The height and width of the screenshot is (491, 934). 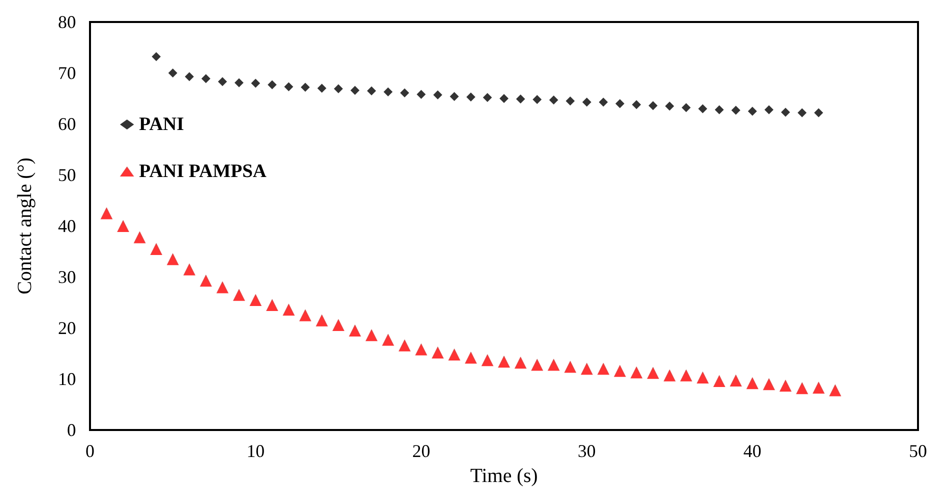 What do you see at coordinates (504, 476) in the screenshot?
I see `x-axis-title: Time (s)` at bounding box center [504, 476].